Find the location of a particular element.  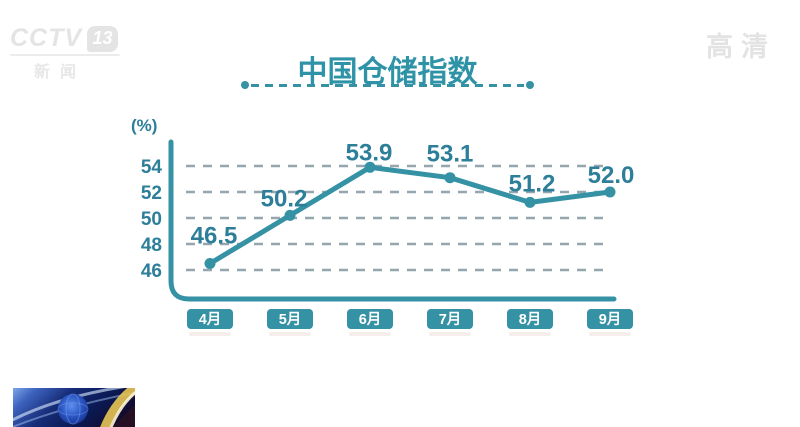

logo-subtitle: 新闻 is located at coordinates (60, 72).